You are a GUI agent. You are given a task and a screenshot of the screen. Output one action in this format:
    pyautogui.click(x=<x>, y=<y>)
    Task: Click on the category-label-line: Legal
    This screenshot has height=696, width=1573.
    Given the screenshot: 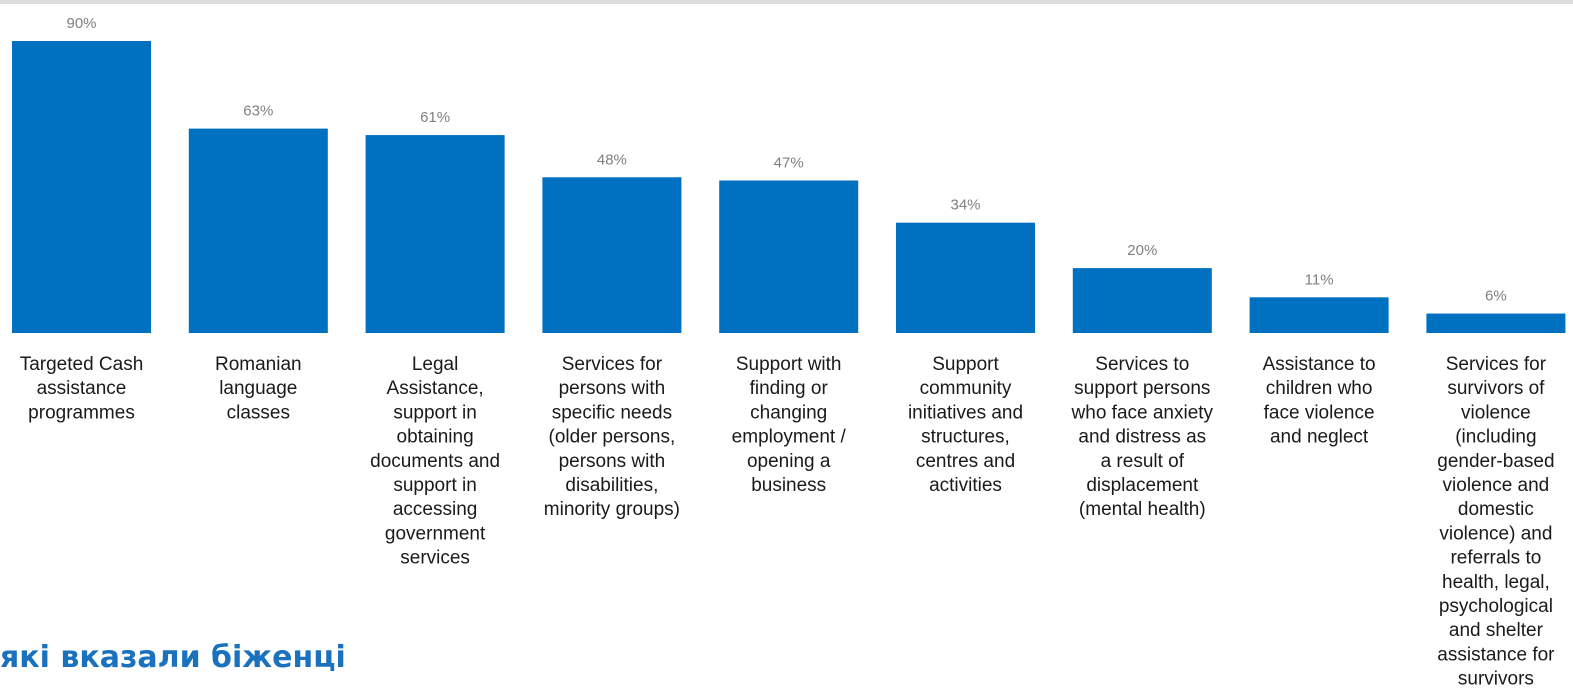 What is the action you would take?
    pyautogui.click(x=435, y=364)
    